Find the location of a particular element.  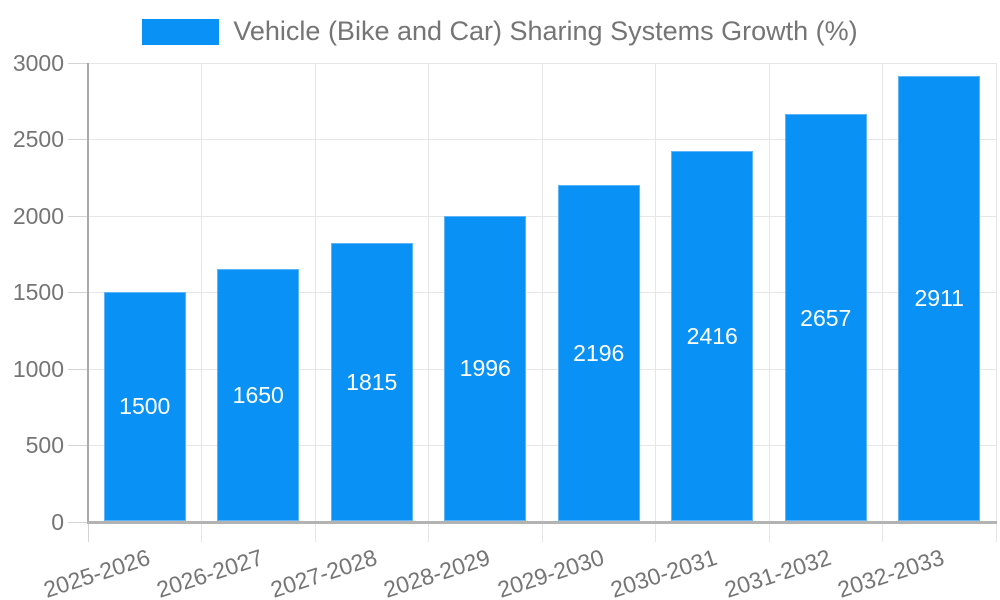

x-tick-label: 2030-2031 is located at coordinates (664, 572).